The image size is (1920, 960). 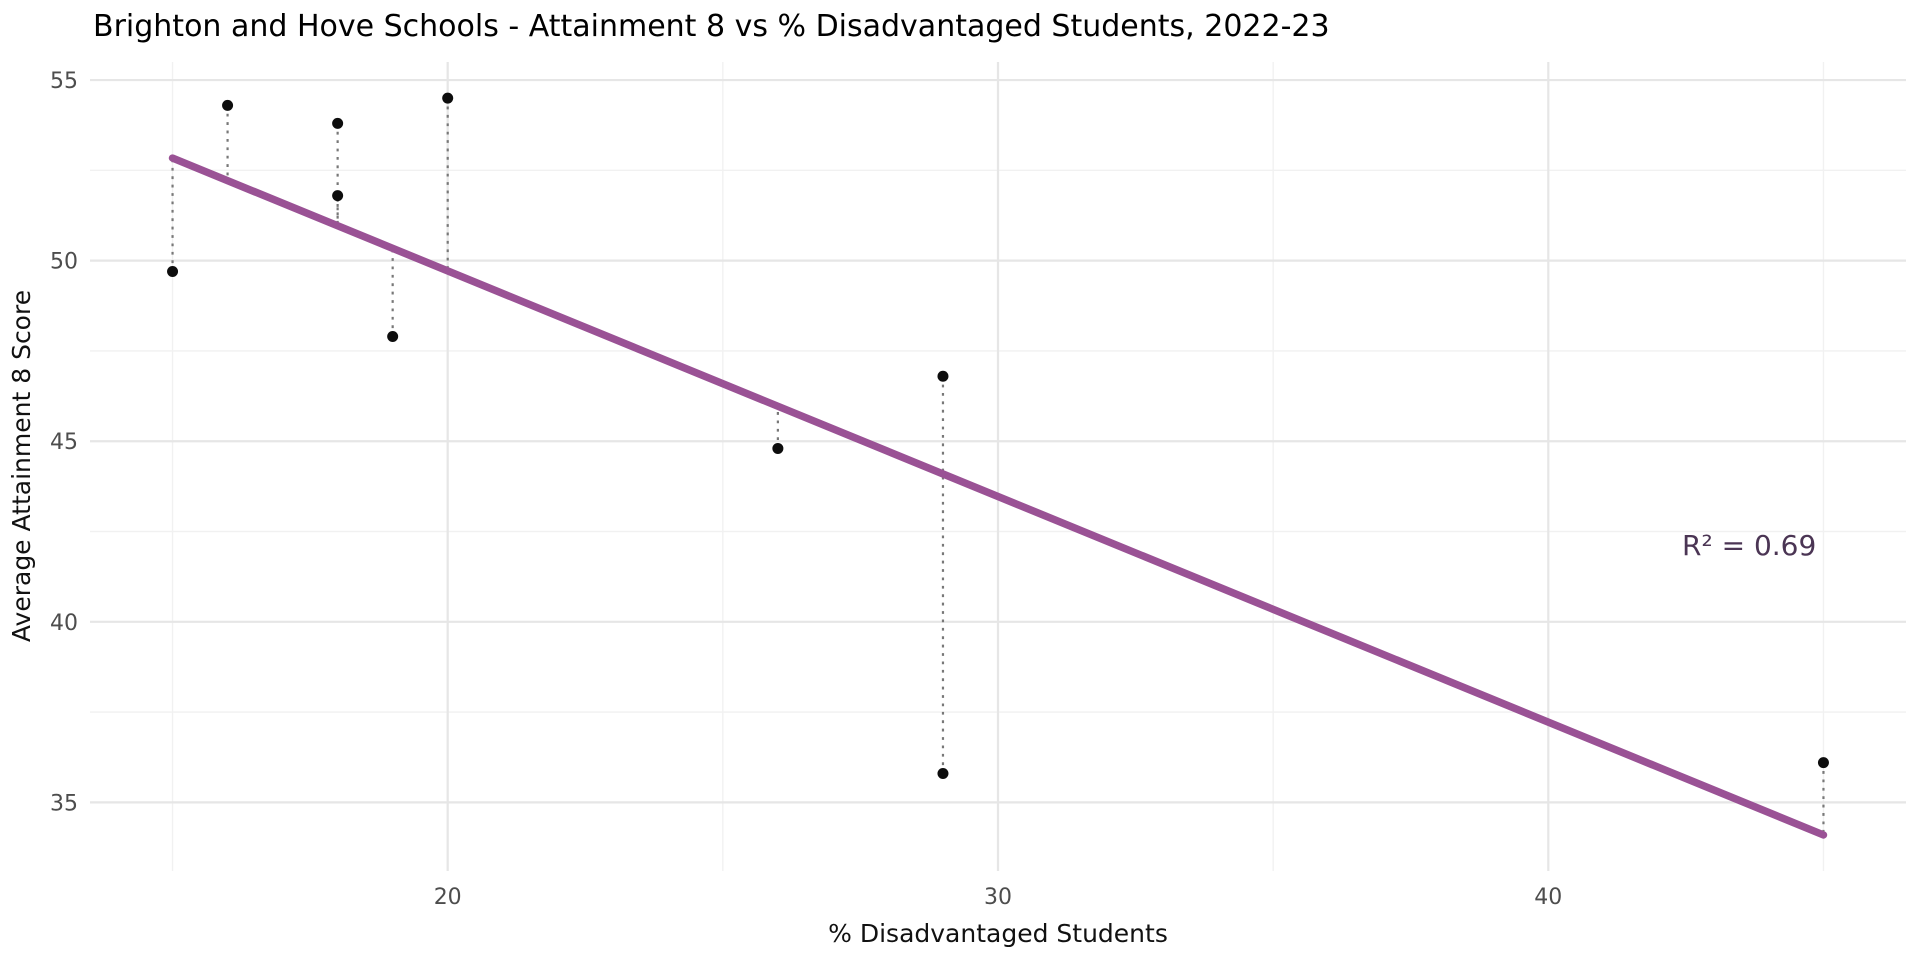 I want to click on x-tick-label: 20, so click(x=448, y=897).